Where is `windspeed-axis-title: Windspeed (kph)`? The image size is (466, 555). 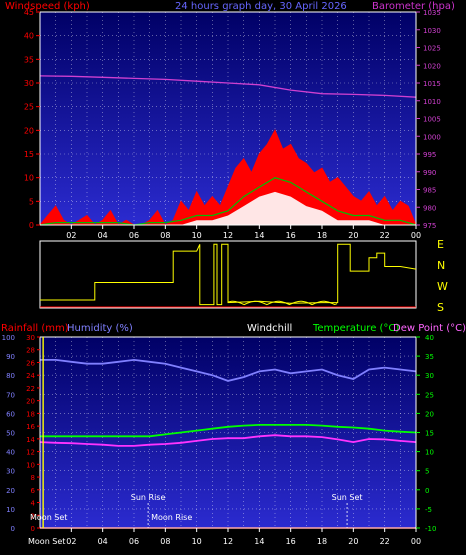
windspeed-axis-title: Windspeed (kph) is located at coordinates (47, 6).